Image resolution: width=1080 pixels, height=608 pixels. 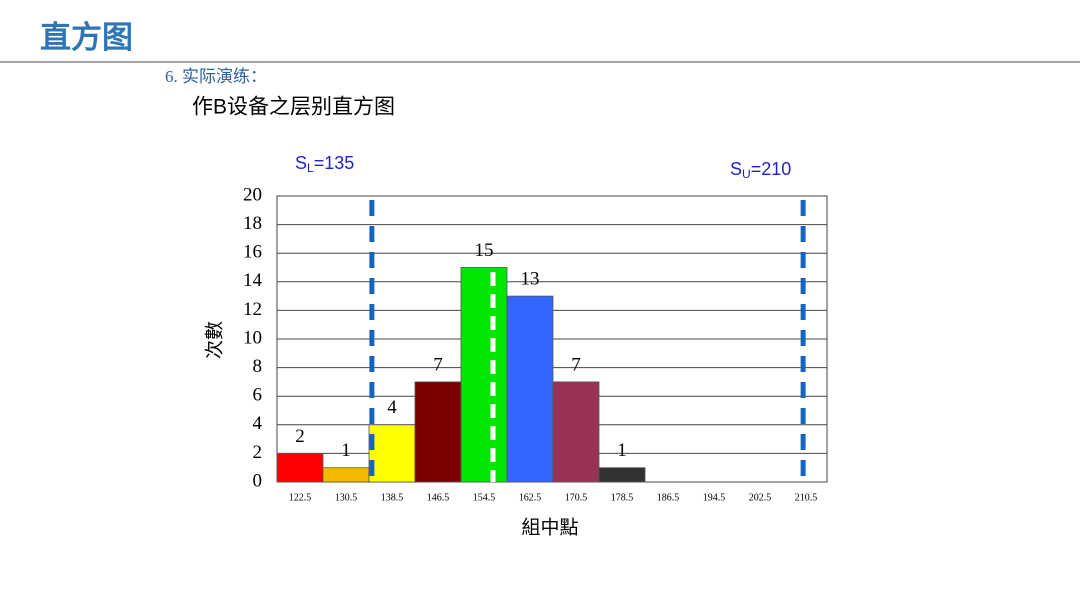 What do you see at coordinates (258, 480) in the screenshot?
I see `y-tick-label: 0` at bounding box center [258, 480].